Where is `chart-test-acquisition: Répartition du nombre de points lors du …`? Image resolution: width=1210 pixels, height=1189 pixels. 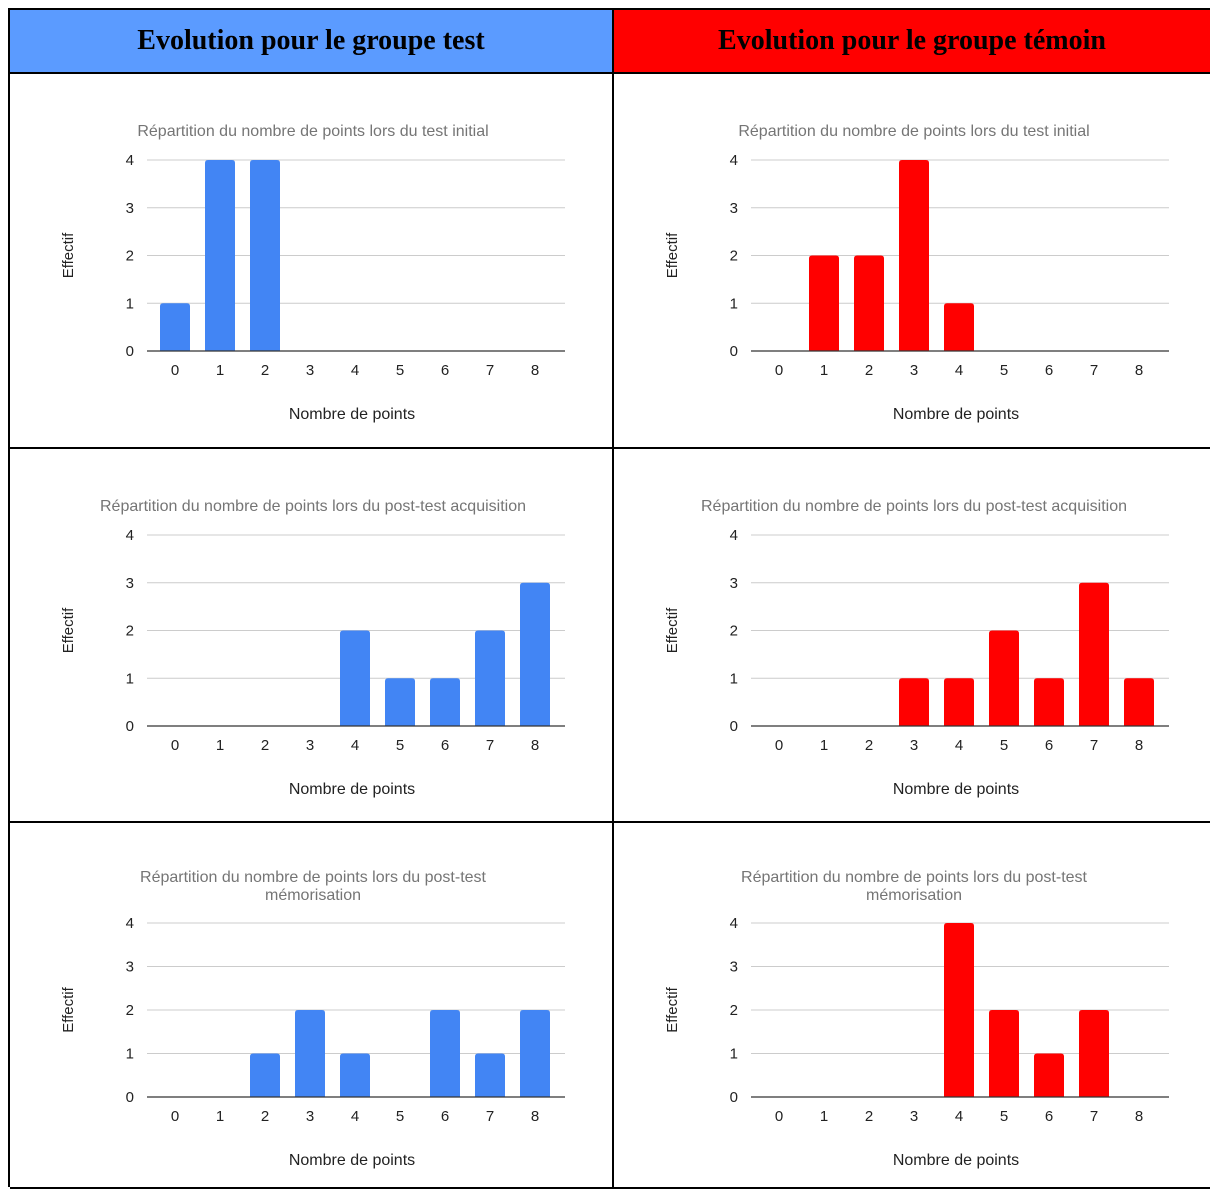 chart-test-acquisition: Répartition du nombre de points lors du … is located at coordinates (312, 648).